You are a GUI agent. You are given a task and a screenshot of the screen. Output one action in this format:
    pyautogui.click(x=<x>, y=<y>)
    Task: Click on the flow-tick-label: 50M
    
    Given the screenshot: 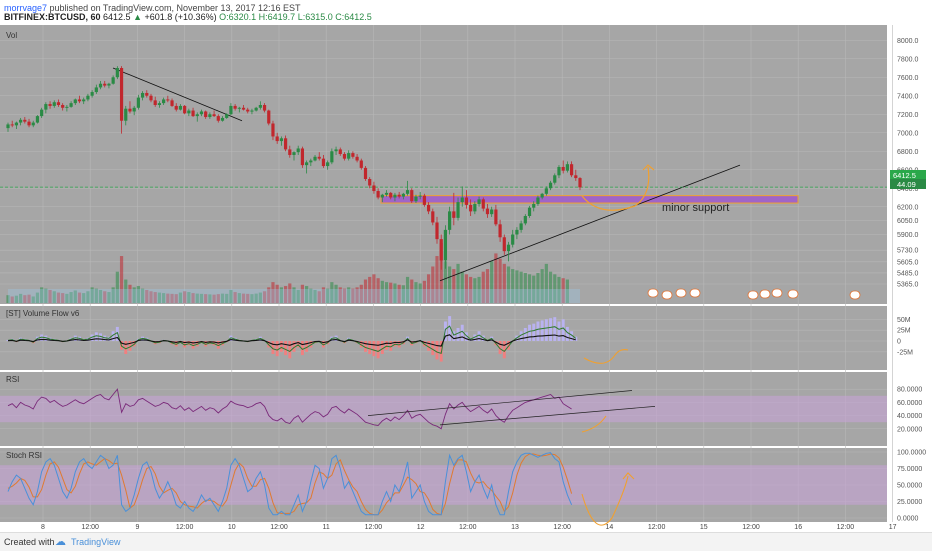 What is the action you would take?
    pyautogui.click(x=904, y=320)
    